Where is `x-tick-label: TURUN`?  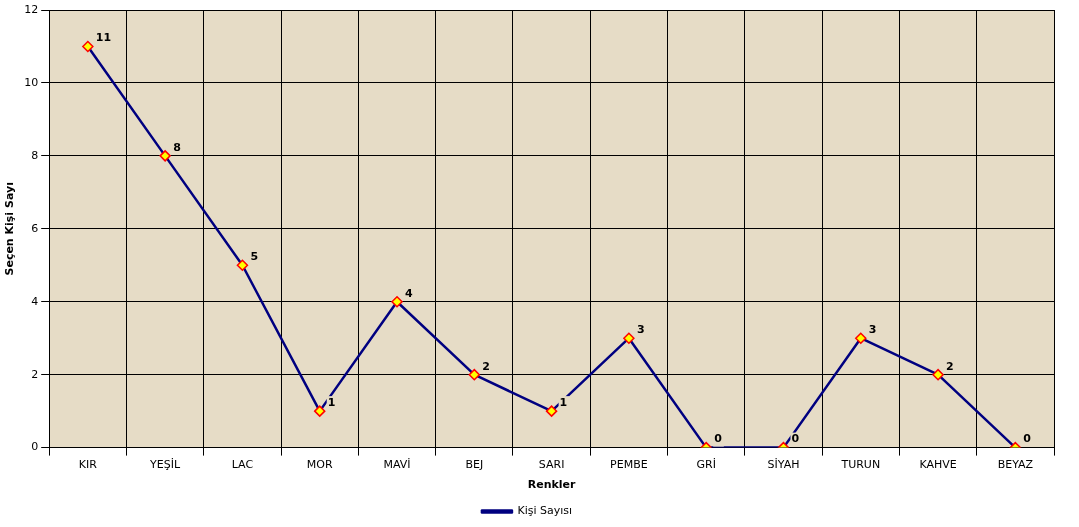
x-tick-label: TURUN is located at coordinates (860, 465).